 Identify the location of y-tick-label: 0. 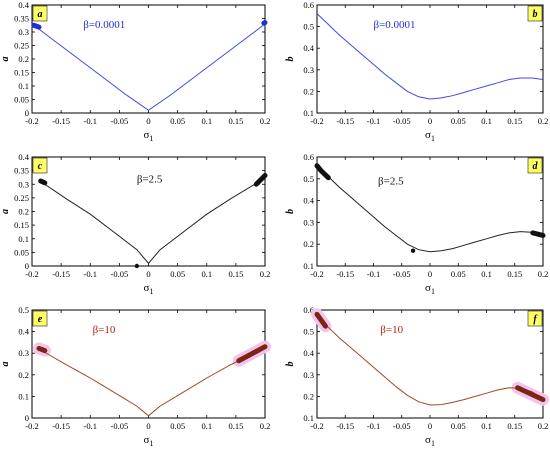
(27, 266).